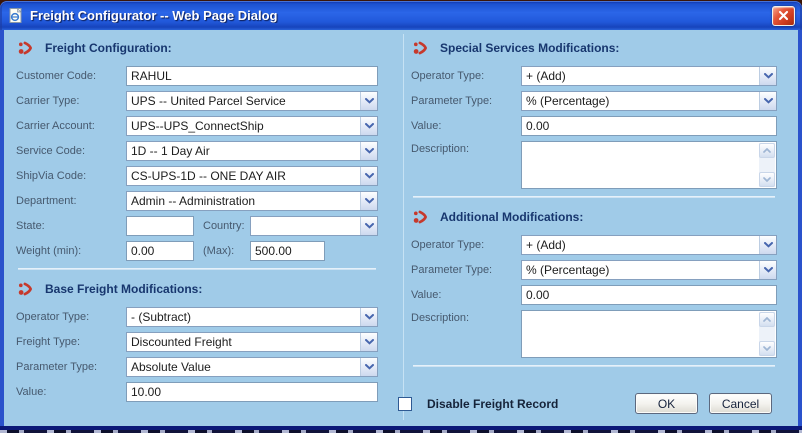 This screenshot has height=433, width=802. What do you see at coordinates (641, 165) in the screenshot?
I see `special-description-value` at bounding box center [641, 165].